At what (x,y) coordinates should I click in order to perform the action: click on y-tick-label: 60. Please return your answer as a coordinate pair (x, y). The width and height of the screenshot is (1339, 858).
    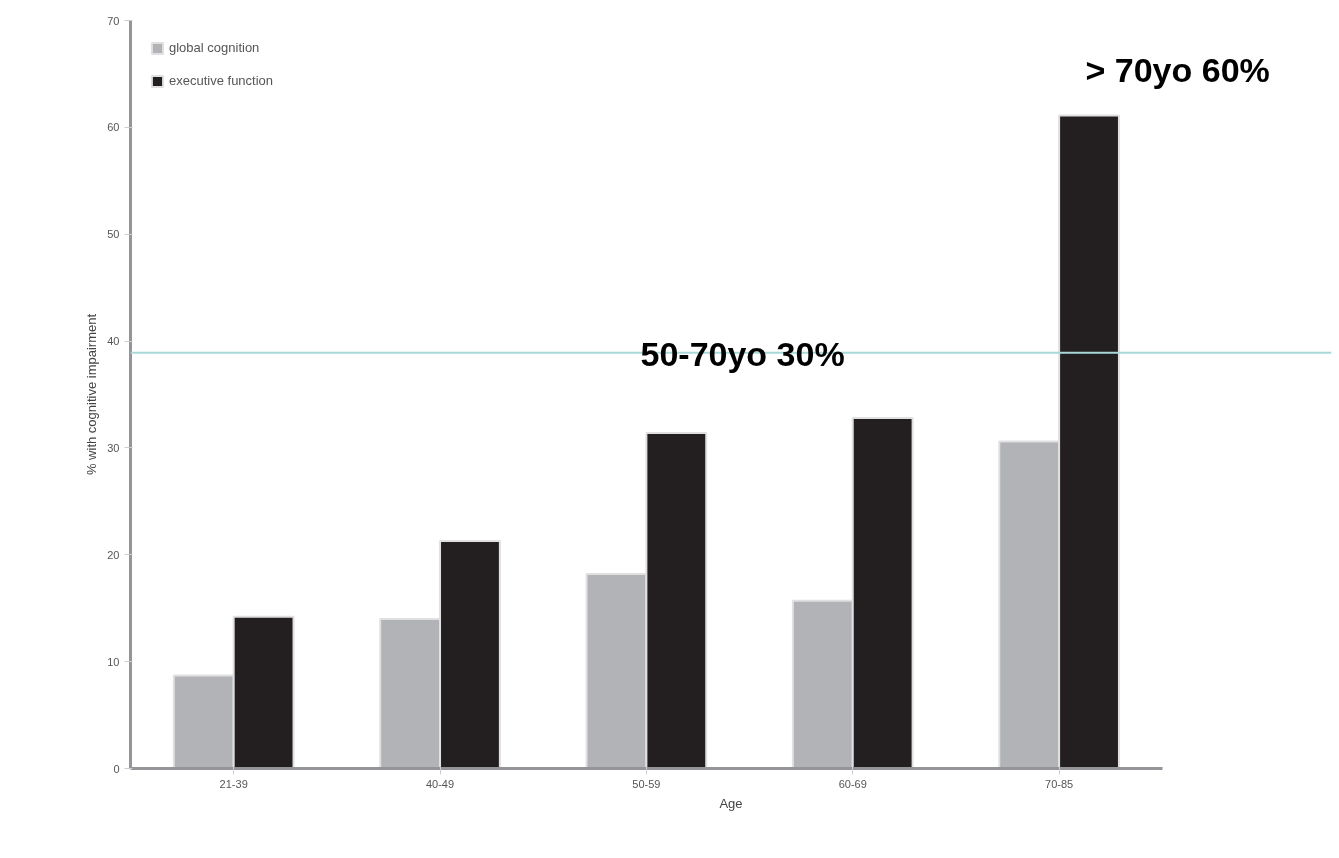
    Looking at the image, I should click on (113, 127).